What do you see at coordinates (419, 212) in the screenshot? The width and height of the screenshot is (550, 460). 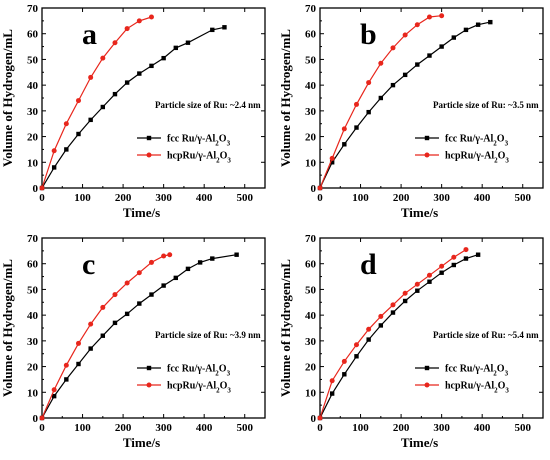 I see `x-axis-title: Time/s` at bounding box center [419, 212].